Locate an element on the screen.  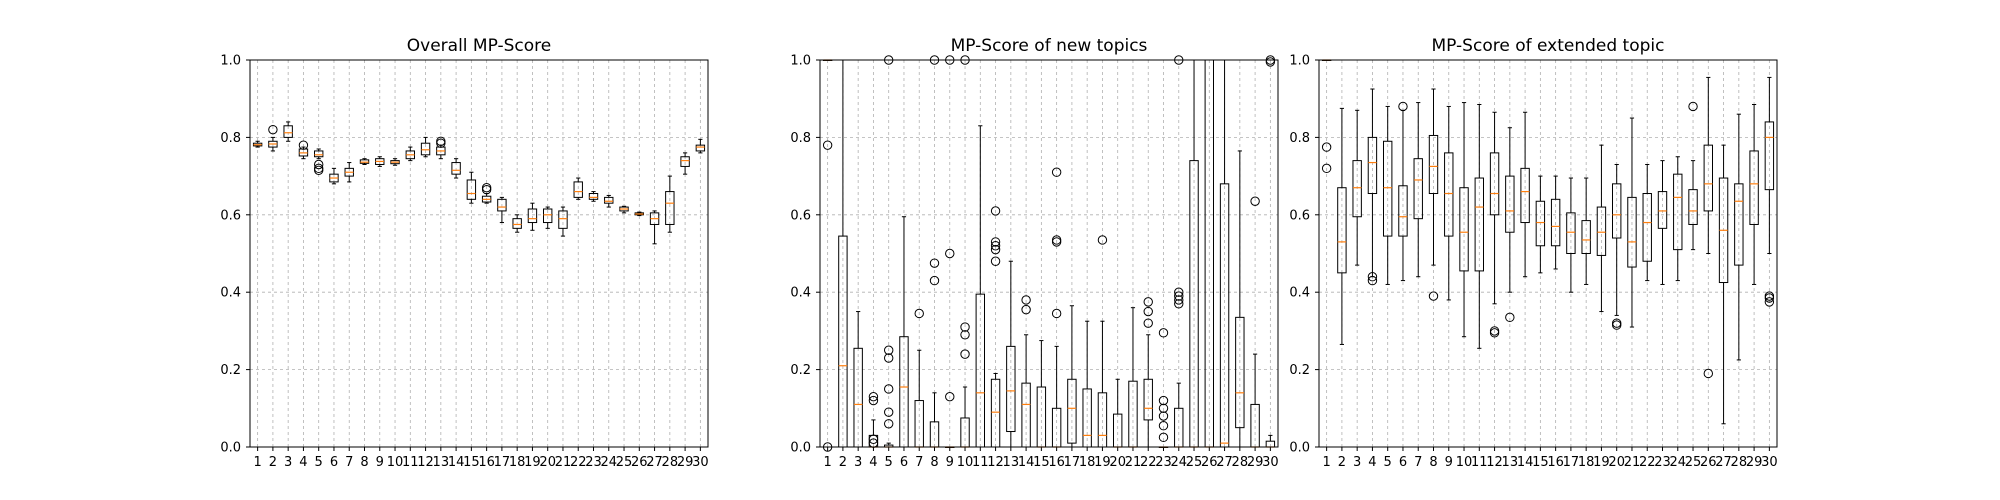
x-tick-label: 26 is located at coordinates (1209, 462).